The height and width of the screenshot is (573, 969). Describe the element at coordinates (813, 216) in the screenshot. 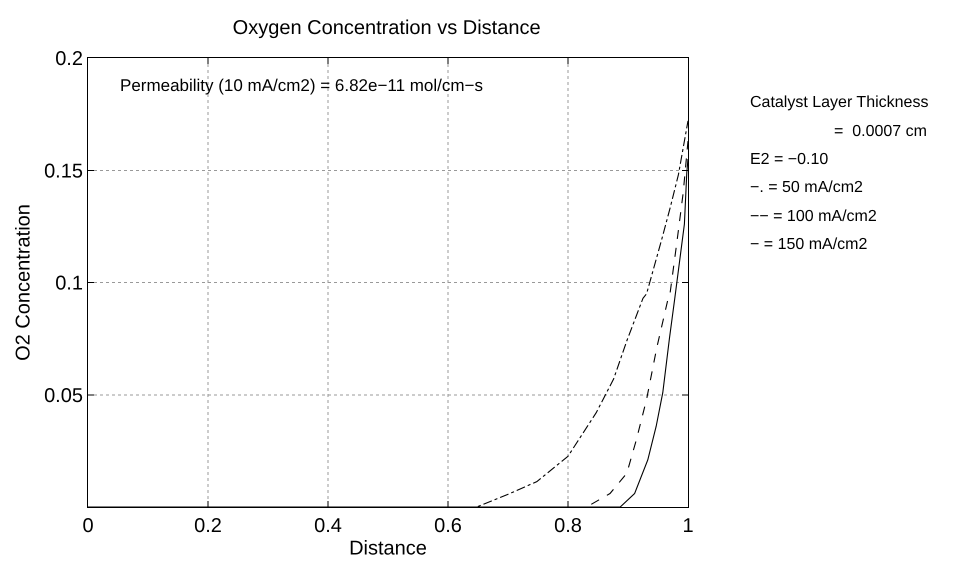

I see `text: −− = 100 mA/cm2` at that location.